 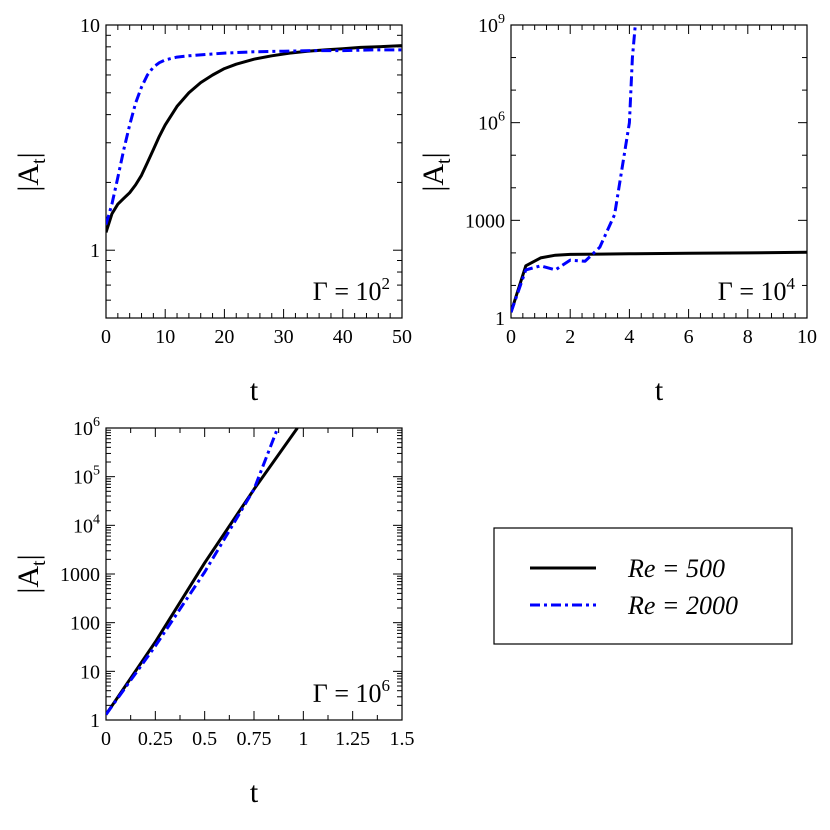 I want to click on y-tick-label: 10⁴, so click(x=86, y=524).